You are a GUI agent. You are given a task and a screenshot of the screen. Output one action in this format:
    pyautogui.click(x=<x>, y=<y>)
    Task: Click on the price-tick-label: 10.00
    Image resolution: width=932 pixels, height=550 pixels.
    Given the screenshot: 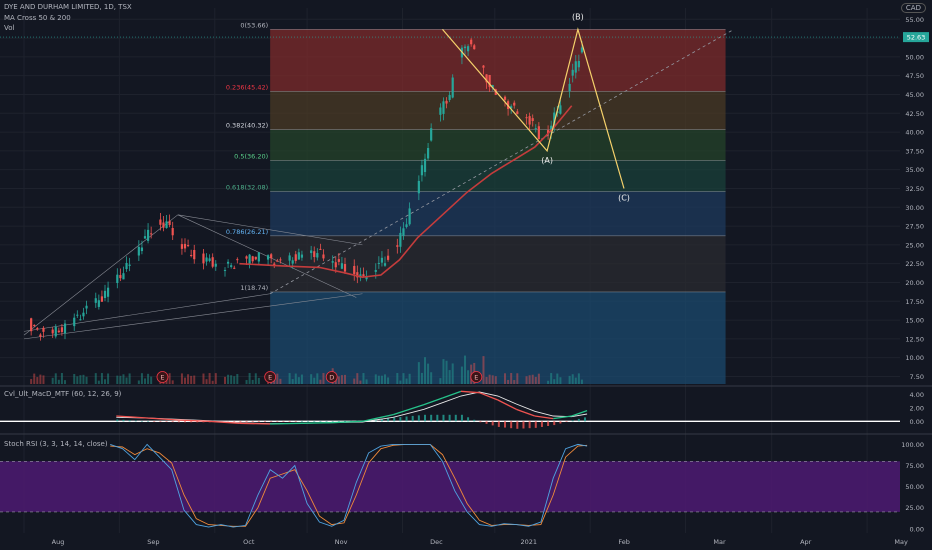 What is the action you would take?
    pyautogui.click(x=914, y=358)
    